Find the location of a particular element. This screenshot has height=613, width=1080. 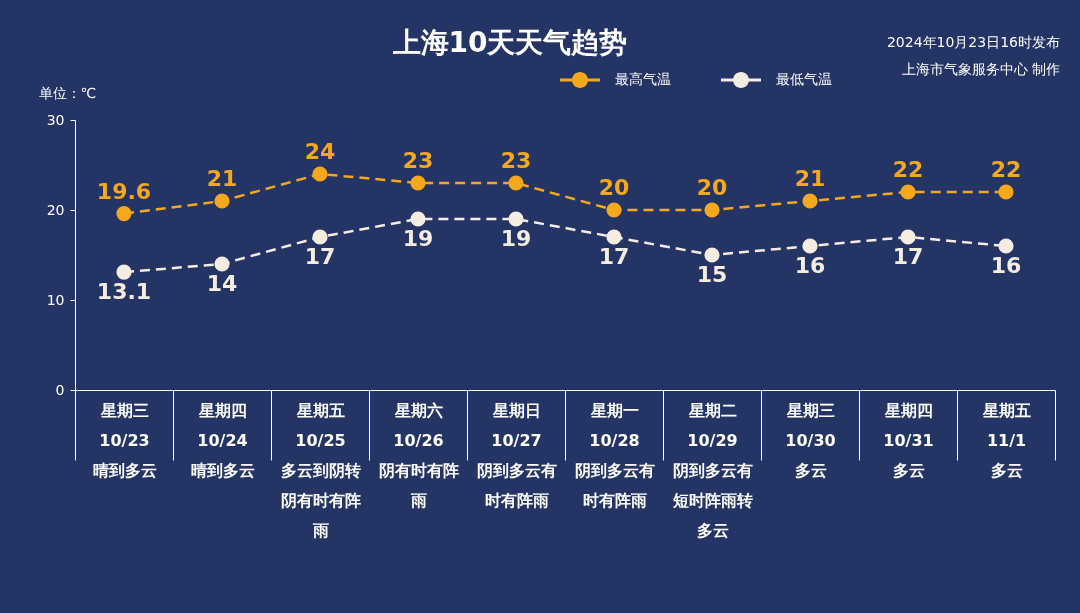

chart-title: 上海10天天气趋势 is located at coordinates (509, 42).